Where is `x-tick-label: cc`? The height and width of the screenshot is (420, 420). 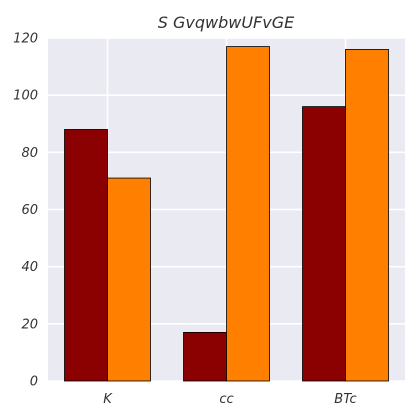 x-tick-label: cc is located at coordinates (226, 399).